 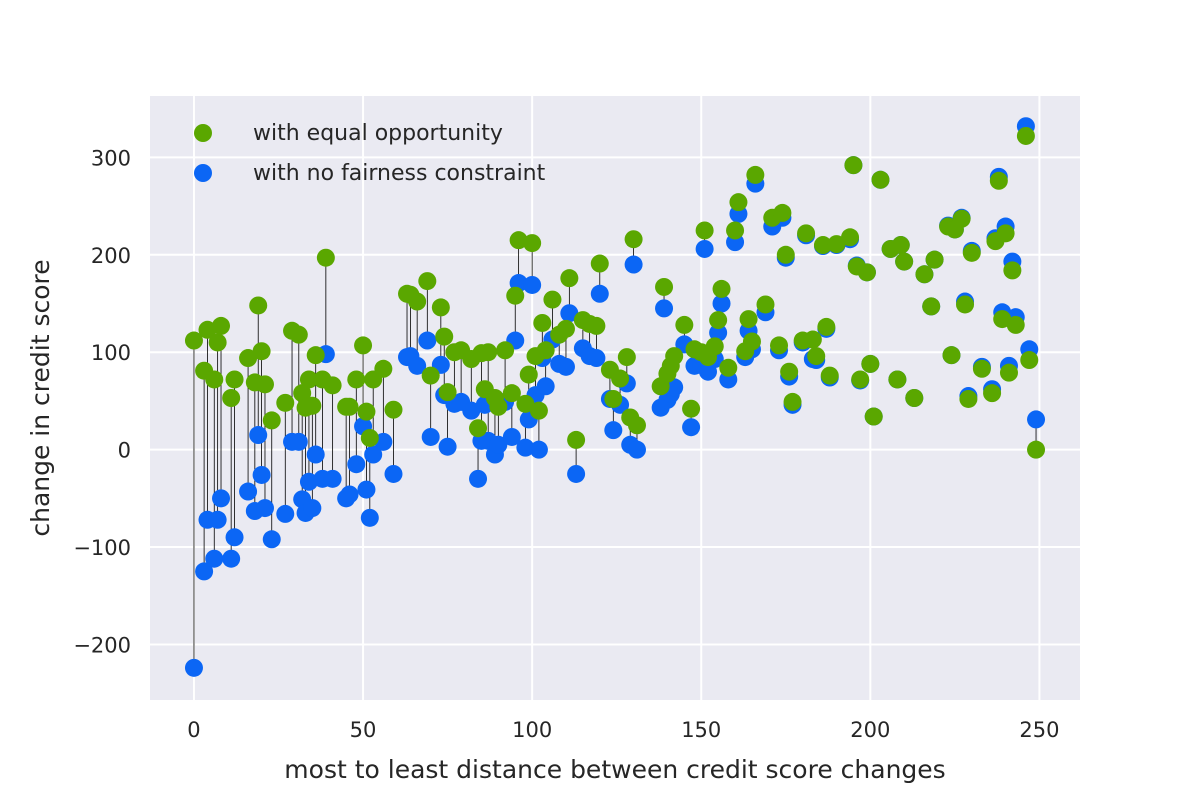 I want to click on y-tick-label: 0, so click(x=124, y=451).